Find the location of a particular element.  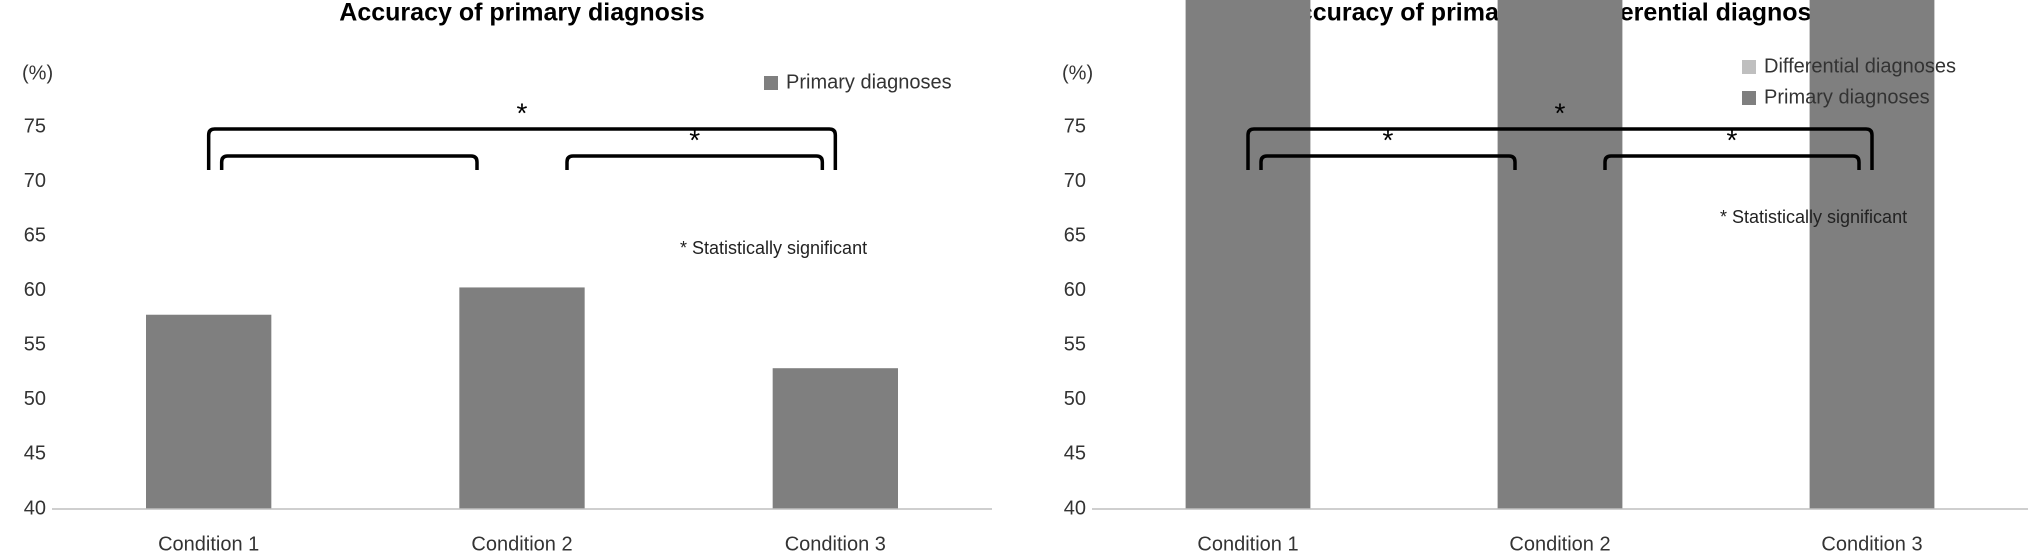

chart-title: Accuracy of primary diagnosis is located at coordinates (521, 13).